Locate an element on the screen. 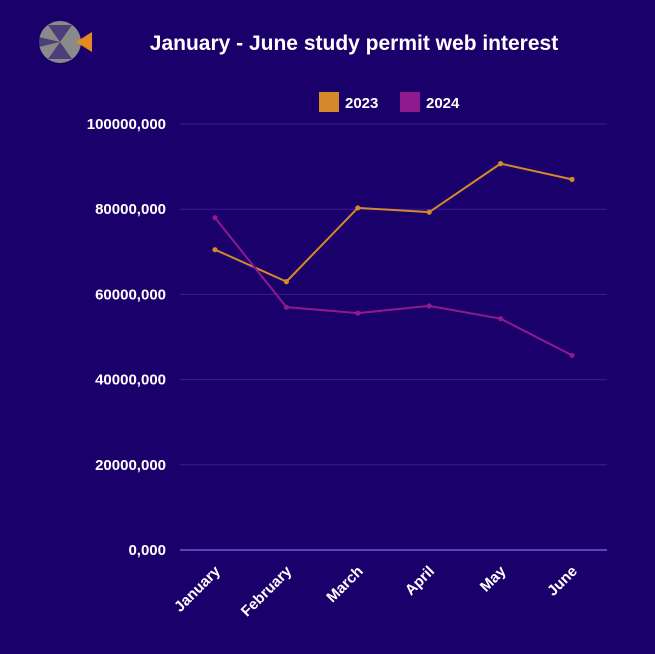  y-tick-label: 40000,000 is located at coordinates (130, 380).